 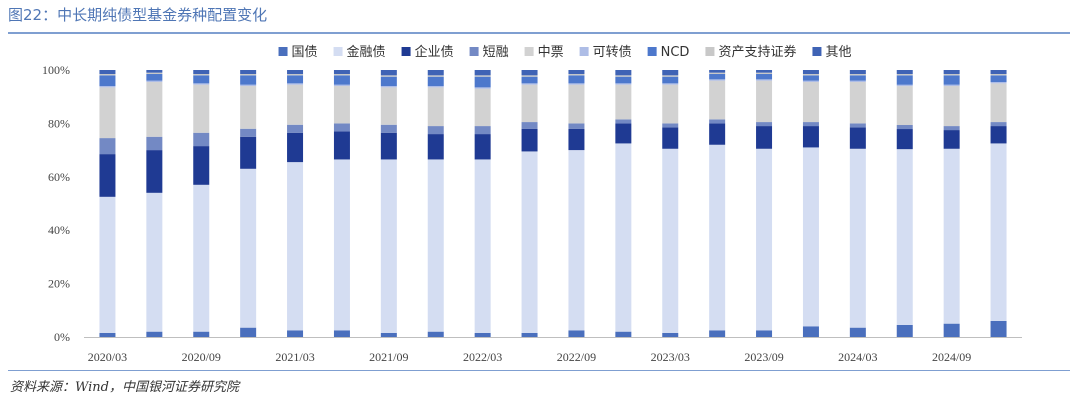 What do you see at coordinates (59, 284) in the screenshot?
I see `y-tick-label: 20%` at bounding box center [59, 284].